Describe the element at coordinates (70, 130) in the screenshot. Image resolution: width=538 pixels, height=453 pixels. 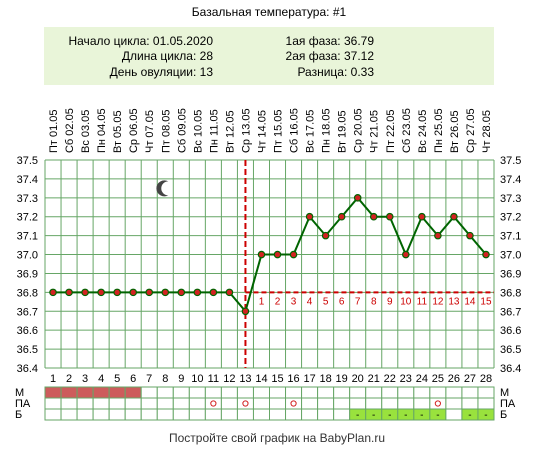
I see `date-label: Сб 02.05` at that location.